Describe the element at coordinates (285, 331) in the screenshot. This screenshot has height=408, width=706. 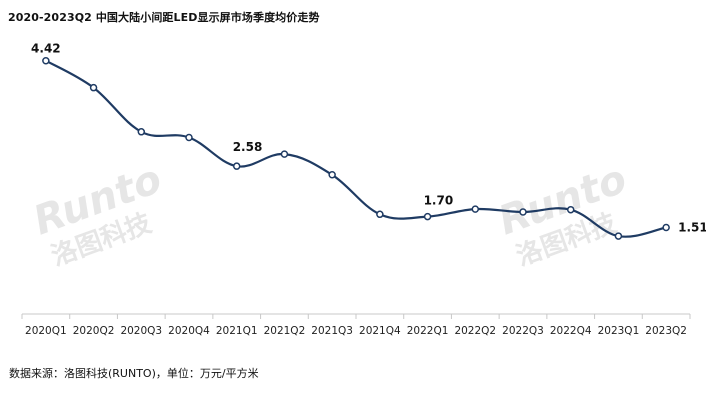
I see `x-tick-label-2021Q2: 2021Q2` at that location.